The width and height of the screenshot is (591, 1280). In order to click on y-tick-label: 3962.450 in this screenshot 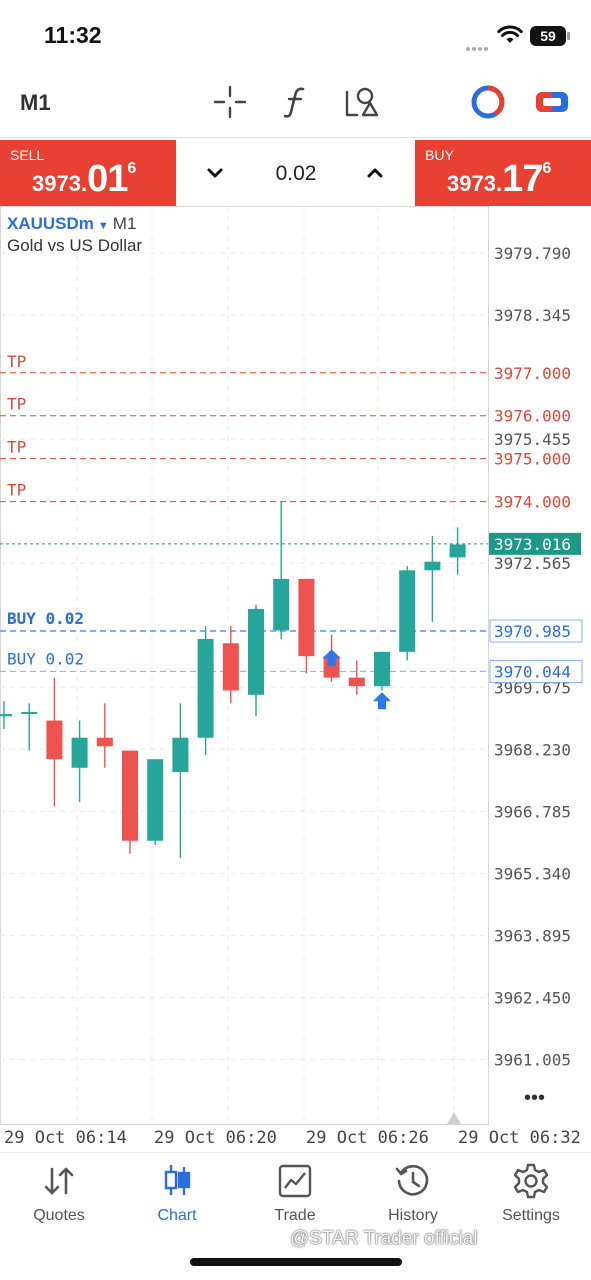, I will do `click(532, 997)`.